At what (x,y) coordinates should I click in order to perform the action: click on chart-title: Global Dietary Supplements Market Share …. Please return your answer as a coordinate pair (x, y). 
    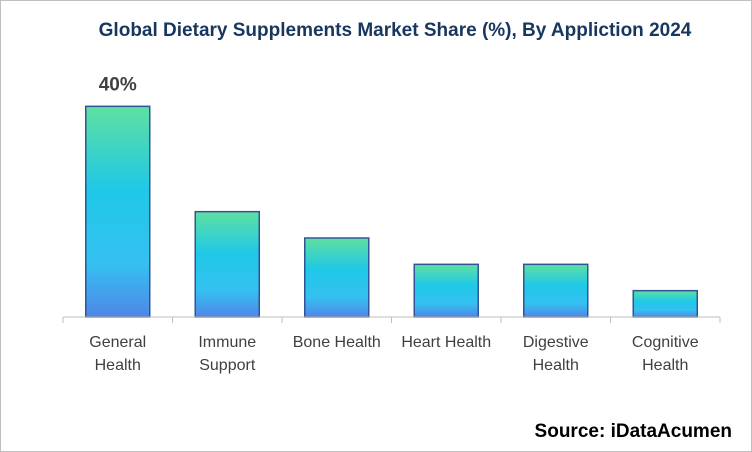
    Looking at the image, I should click on (395, 30).